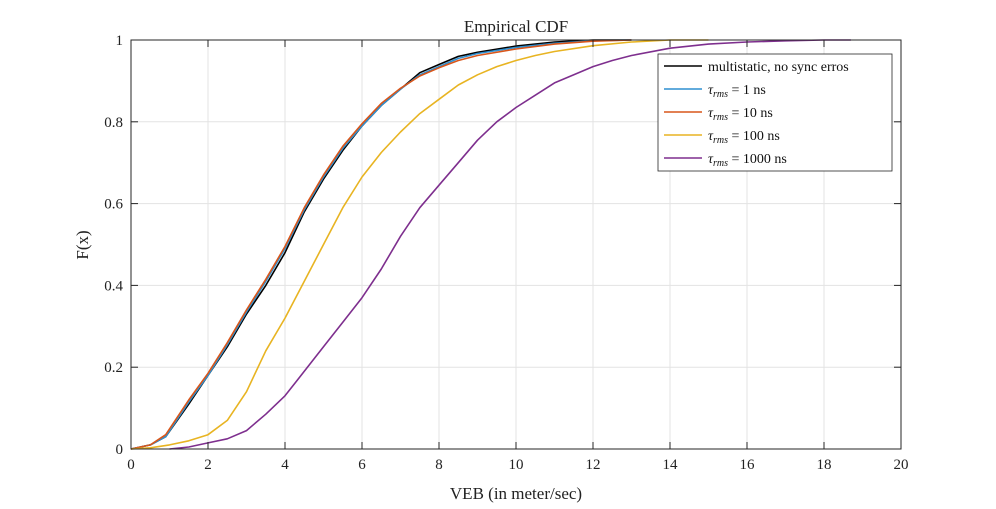 This screenshot has width=996, height=509. Describe the element at coordinates (120, 450) in the screenshot. I see `y-tick-label: 0` at that location.